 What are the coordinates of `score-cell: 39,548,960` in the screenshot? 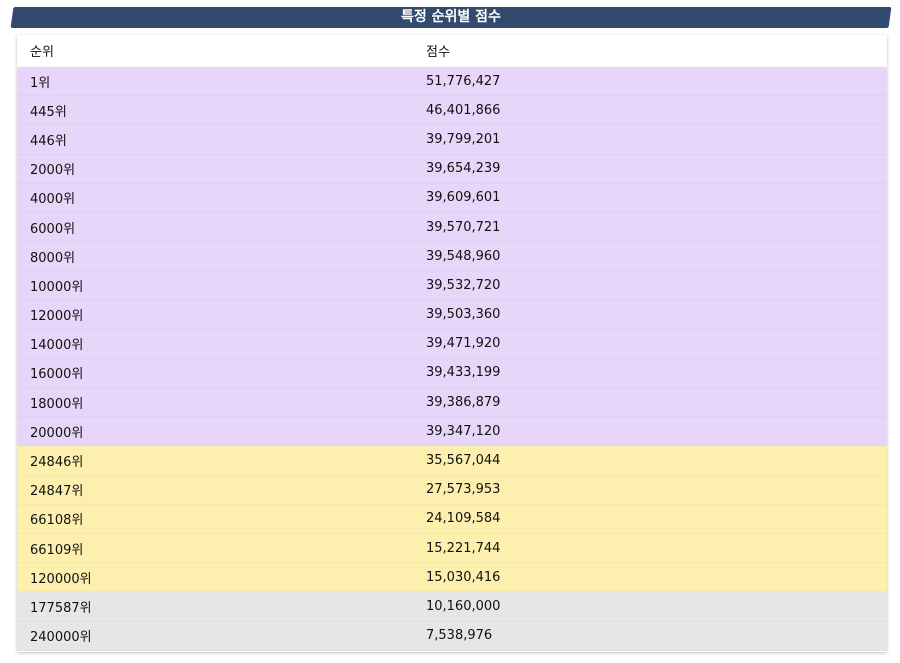 It's located at (463, 256).